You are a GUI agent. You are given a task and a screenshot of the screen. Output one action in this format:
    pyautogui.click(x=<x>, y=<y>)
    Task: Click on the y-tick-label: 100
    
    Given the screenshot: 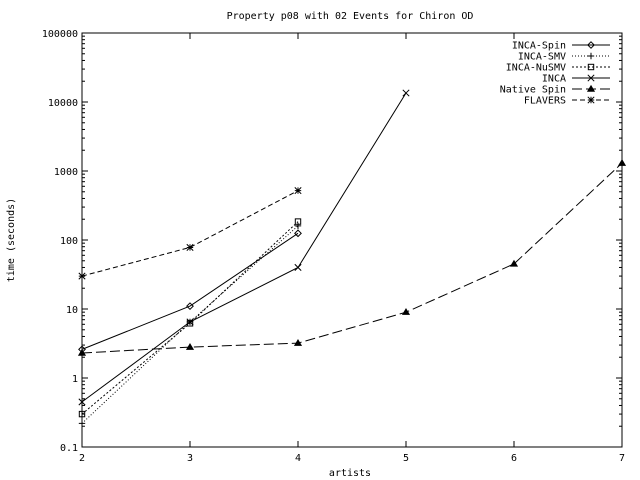 What is the action you would take?
    pyautogui.click(x=69, y=241)
    